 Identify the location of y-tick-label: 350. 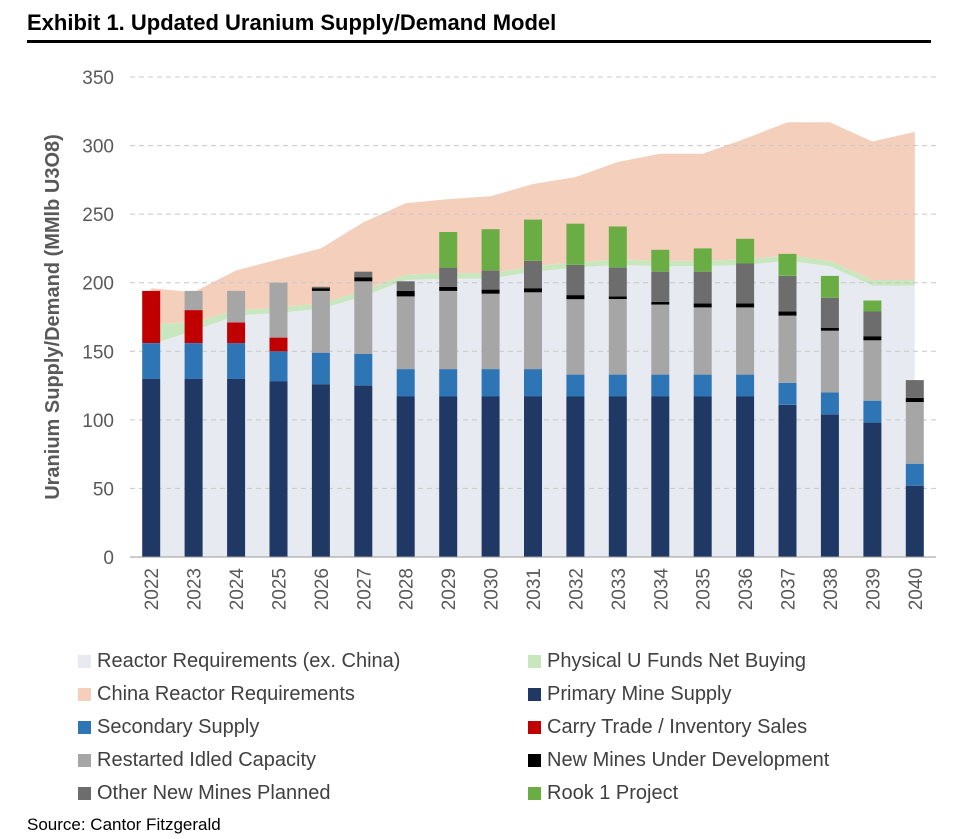
(98, 78).